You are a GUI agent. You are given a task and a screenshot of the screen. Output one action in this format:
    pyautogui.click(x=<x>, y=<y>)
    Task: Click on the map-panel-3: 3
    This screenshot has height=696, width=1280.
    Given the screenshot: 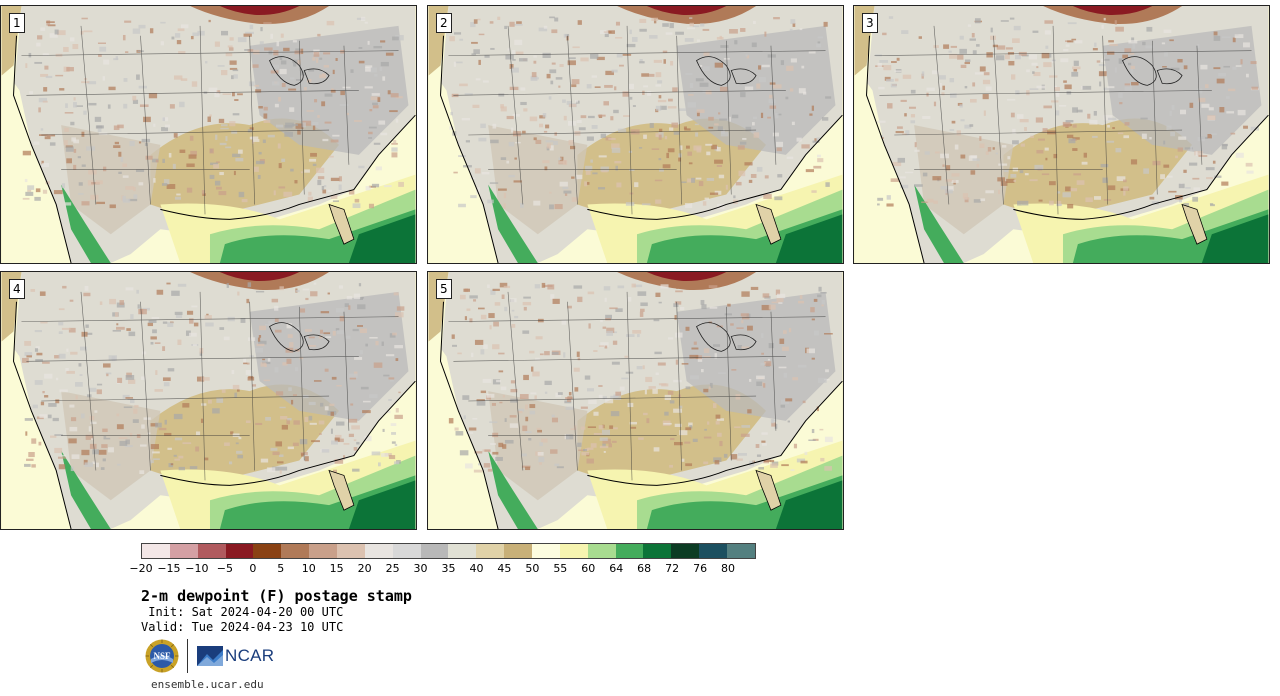 What is the action you would take?
    pyautogui.click(x=1061, y=134)
    